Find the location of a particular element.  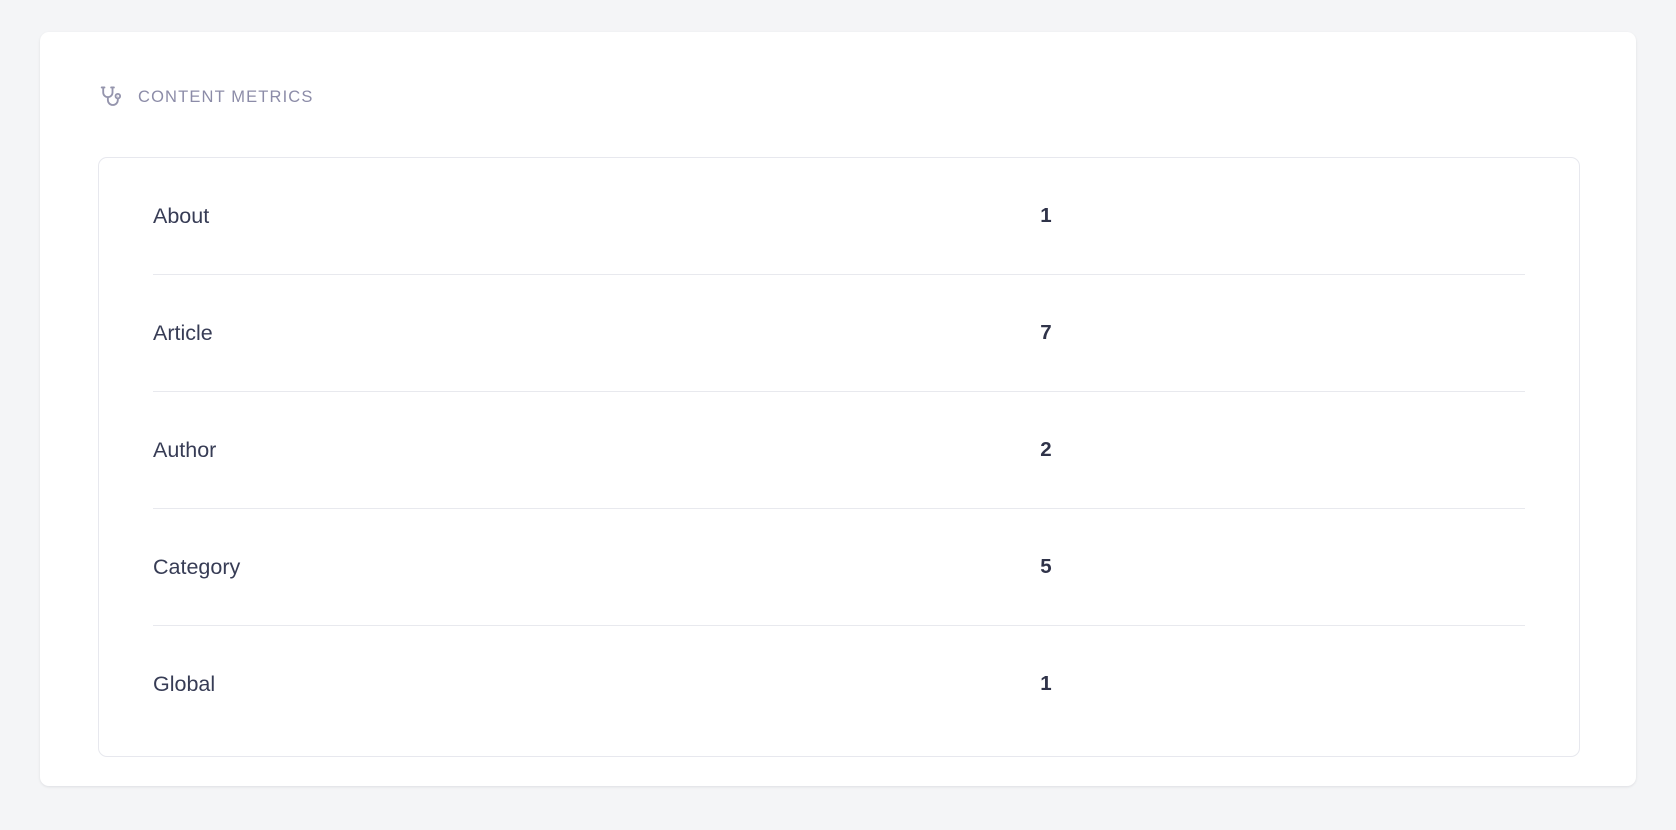

table-row: Article 7 is located at coordinates (839, 333).